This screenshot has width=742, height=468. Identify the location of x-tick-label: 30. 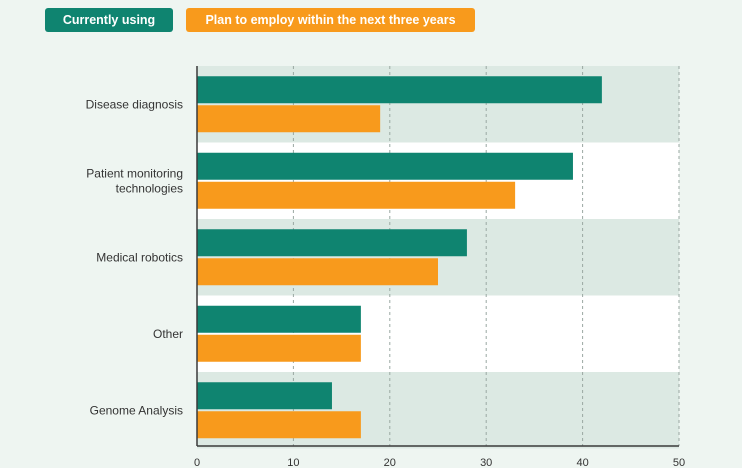
(486, 462).